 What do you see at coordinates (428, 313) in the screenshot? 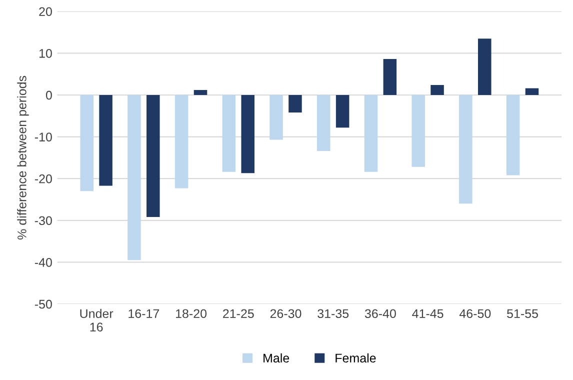
I see `x-tick-label: 41-45` at bounding box center [428, 313].